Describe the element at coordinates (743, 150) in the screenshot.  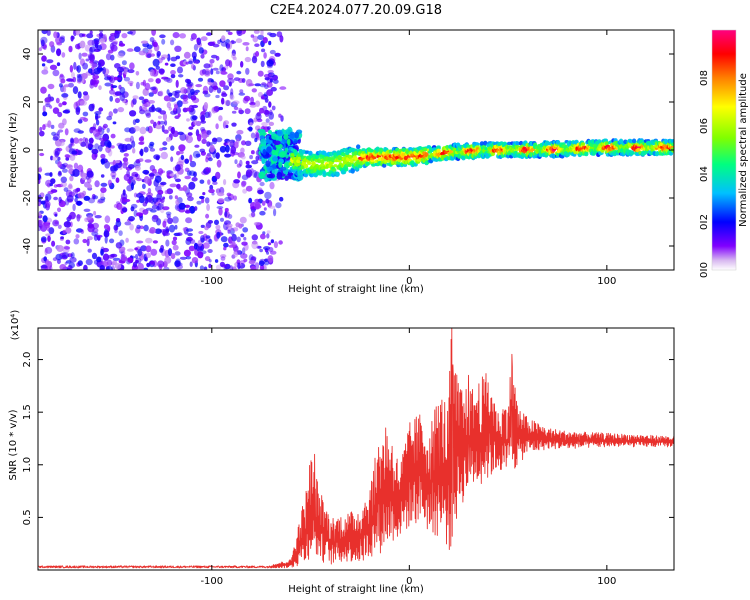
I see `colorbar-label: Normalized spectral amplitude` at that location.